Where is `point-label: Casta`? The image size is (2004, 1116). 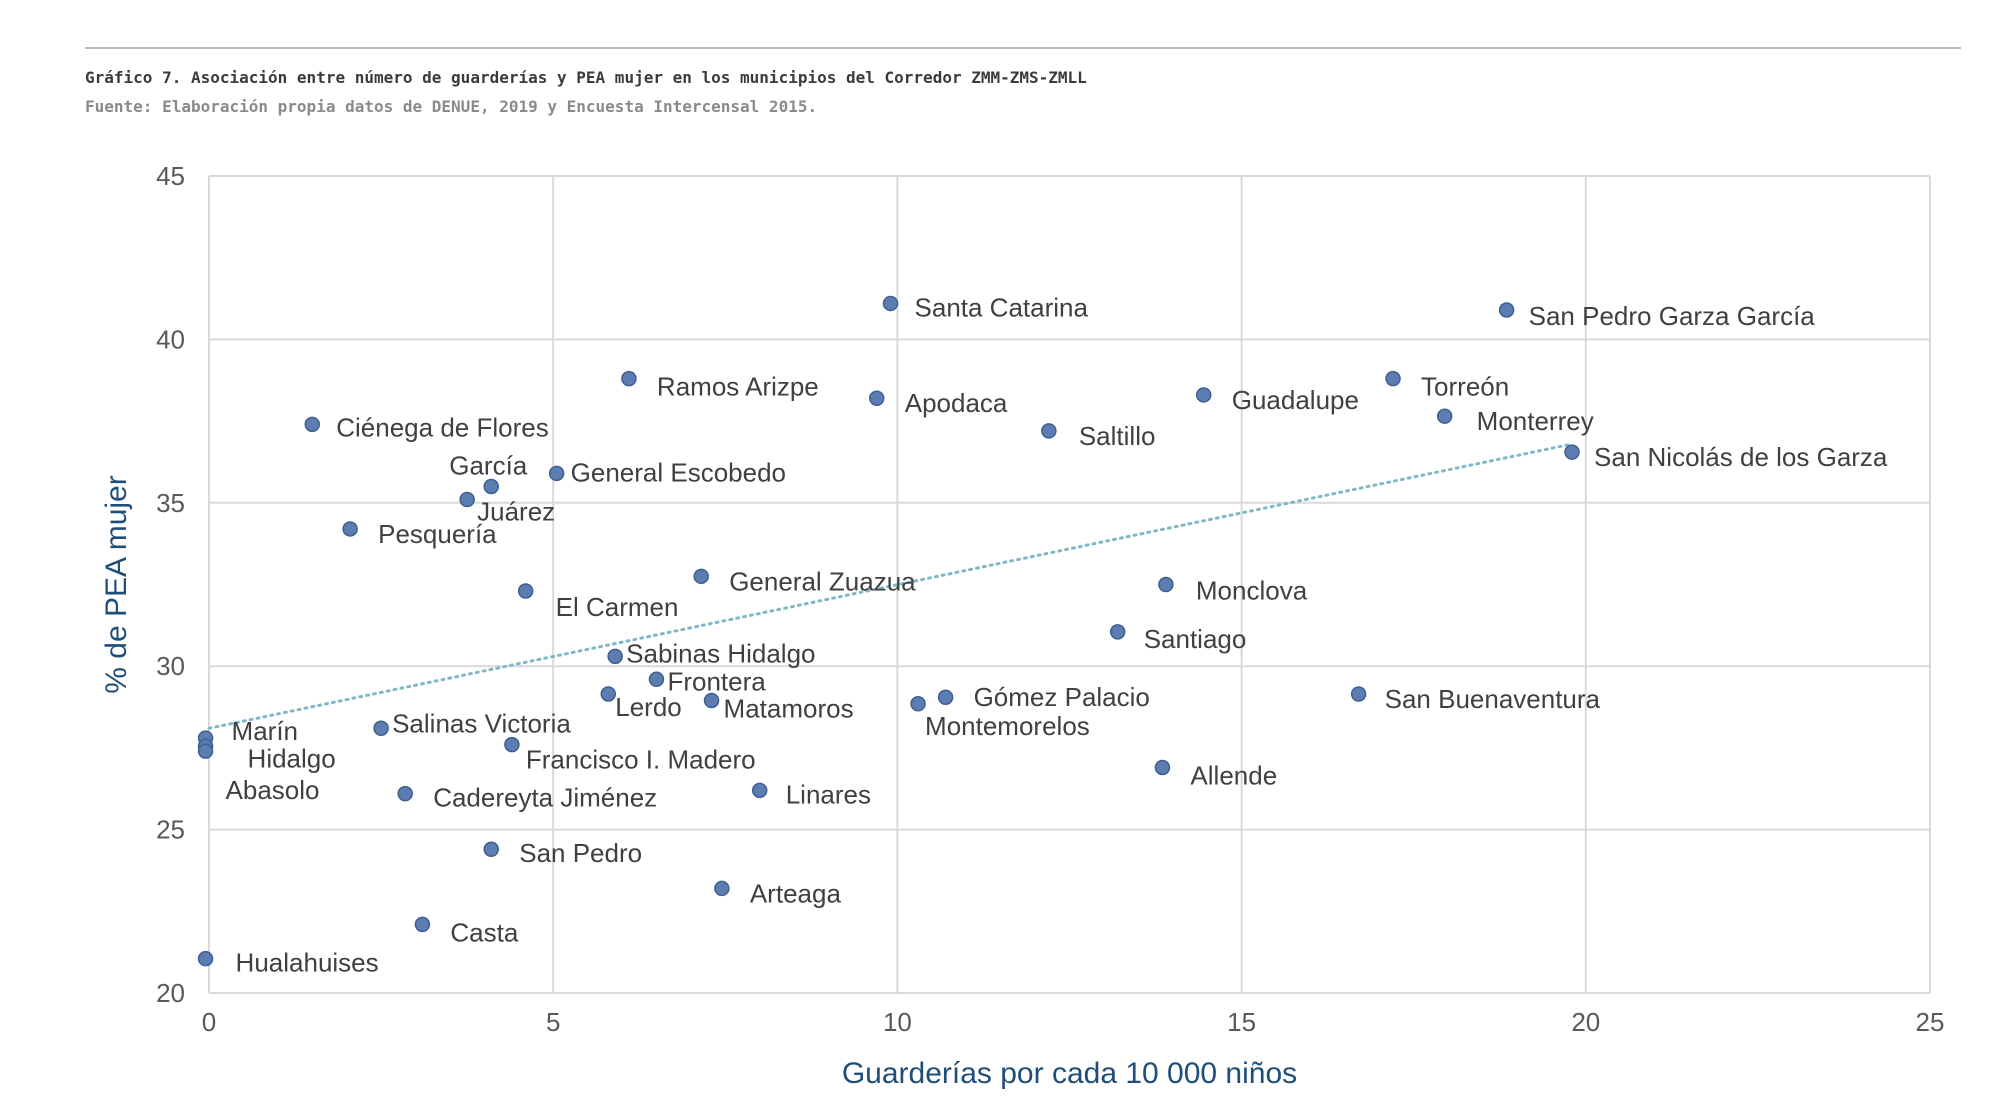
point-label: Casta is located at coordinates (484, 932).